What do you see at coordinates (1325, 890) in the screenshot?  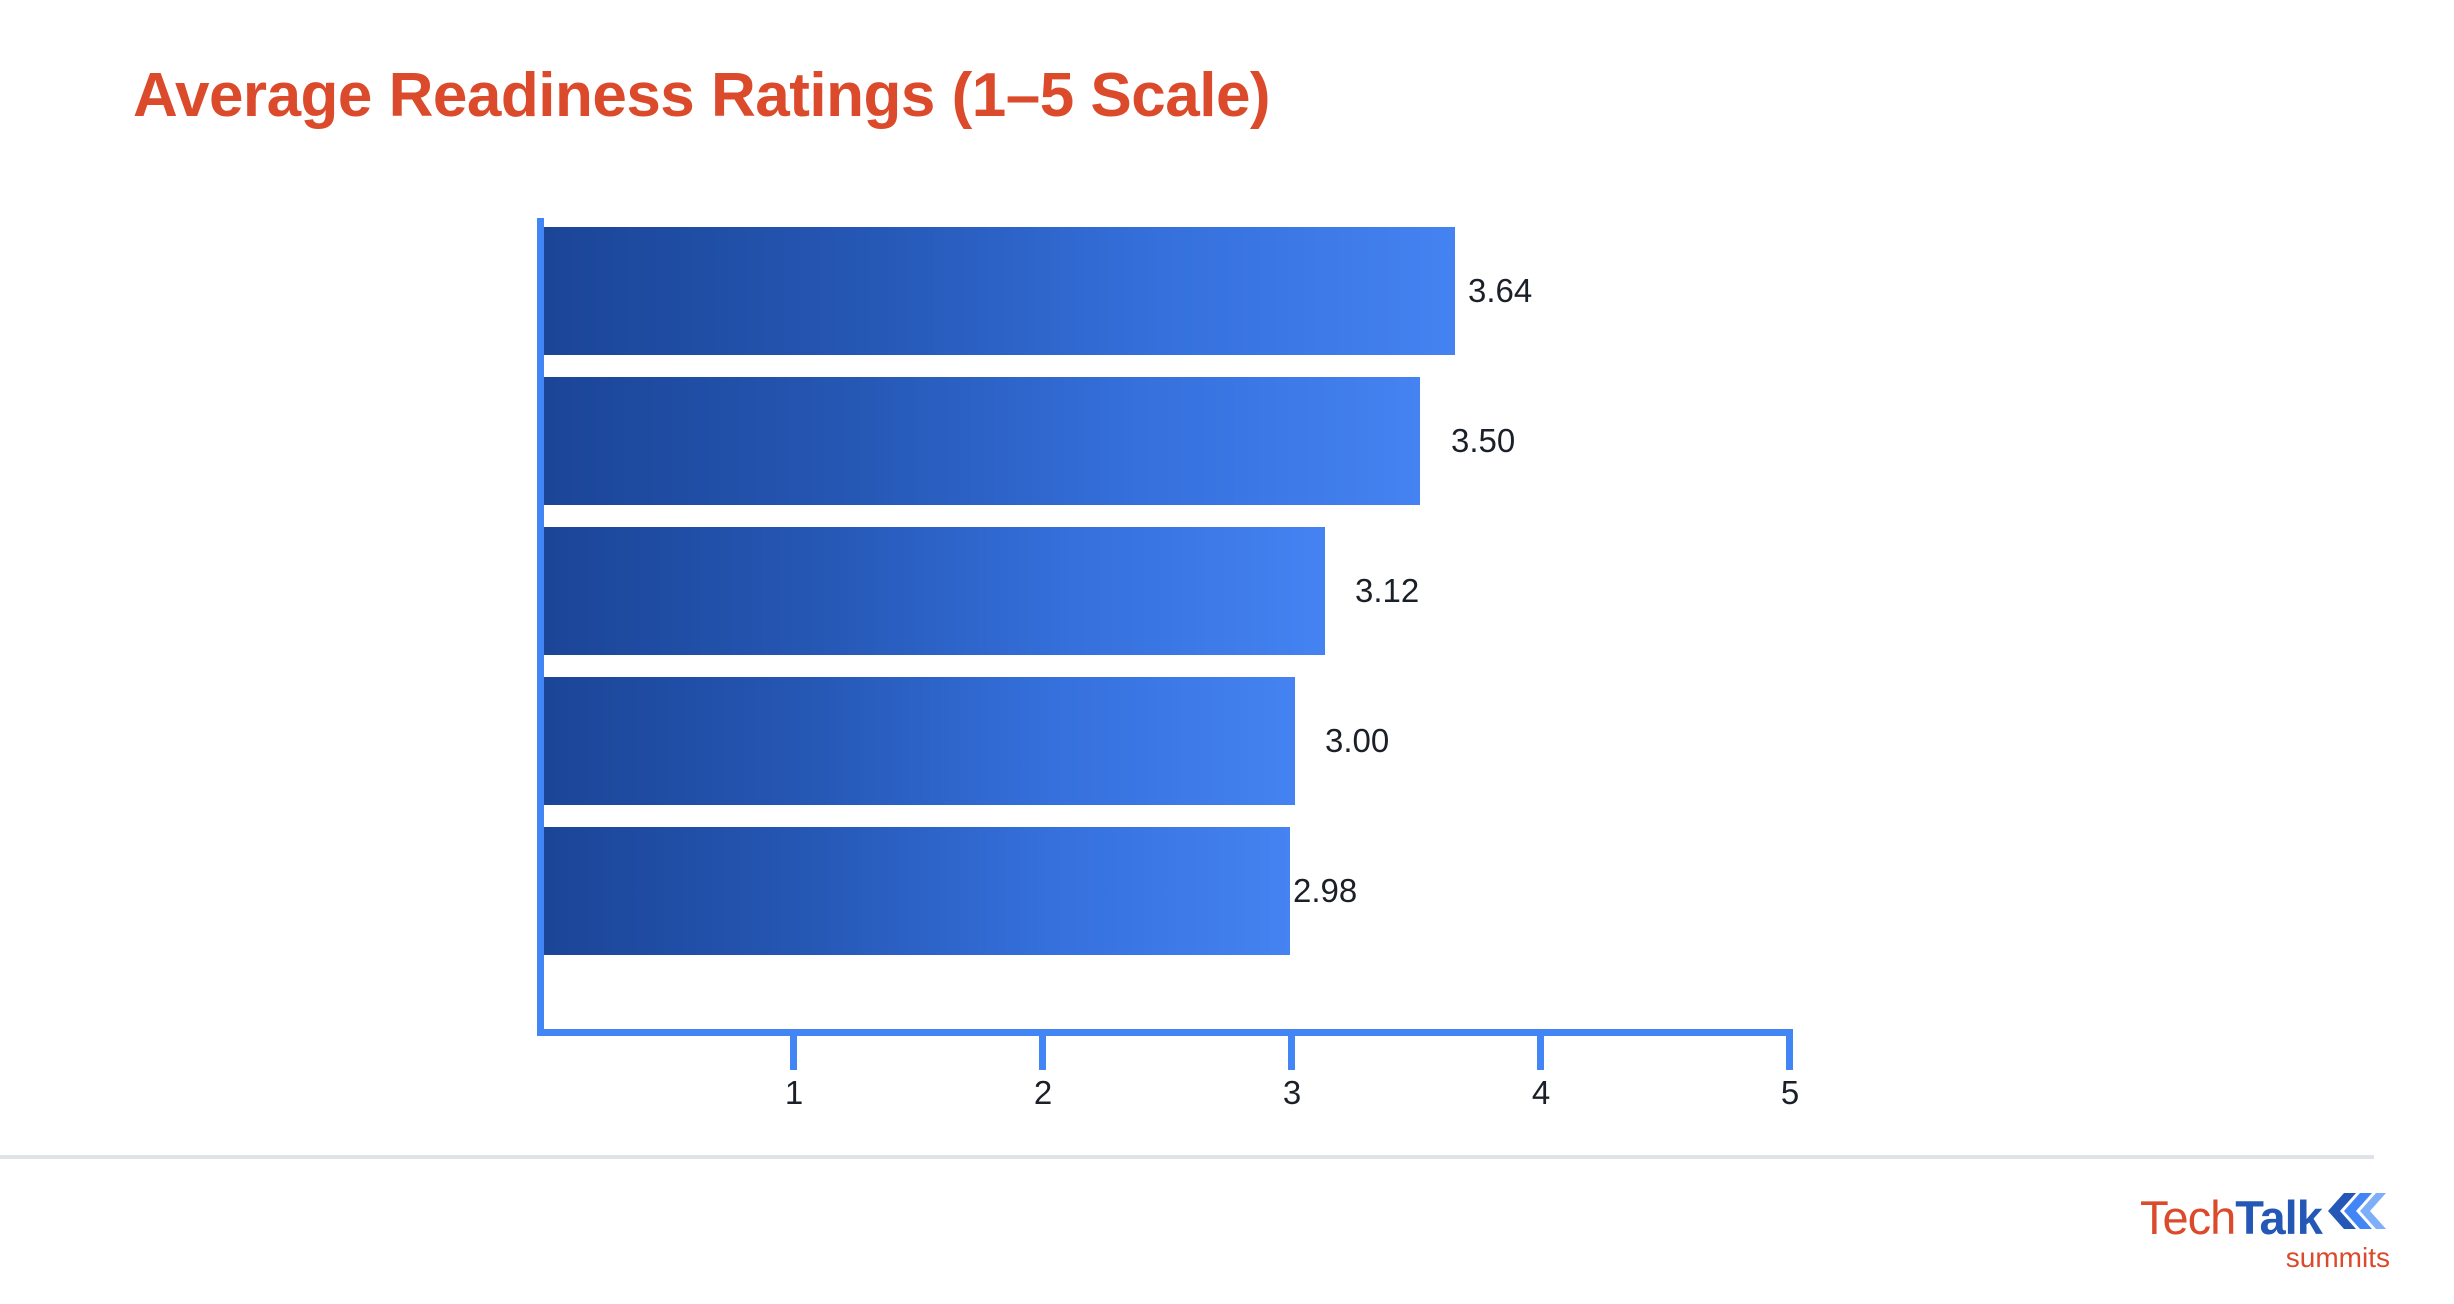 I see `bar-value-label: 2.98` at bounding box center [1325, 890].